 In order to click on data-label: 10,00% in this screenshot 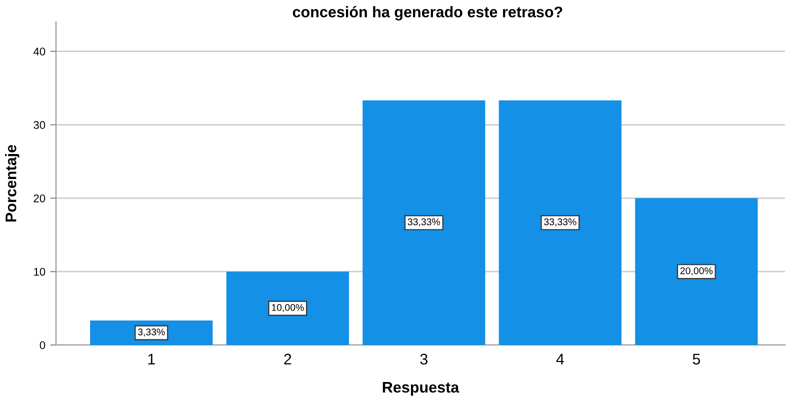, I will do `click(288, 308)`.